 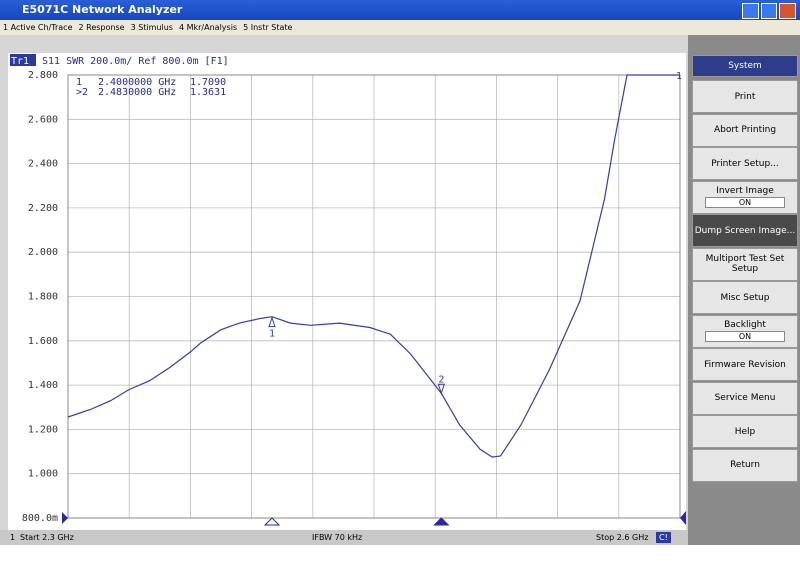 I want to click on softkey-label: Print, so click(x=745, y=96).